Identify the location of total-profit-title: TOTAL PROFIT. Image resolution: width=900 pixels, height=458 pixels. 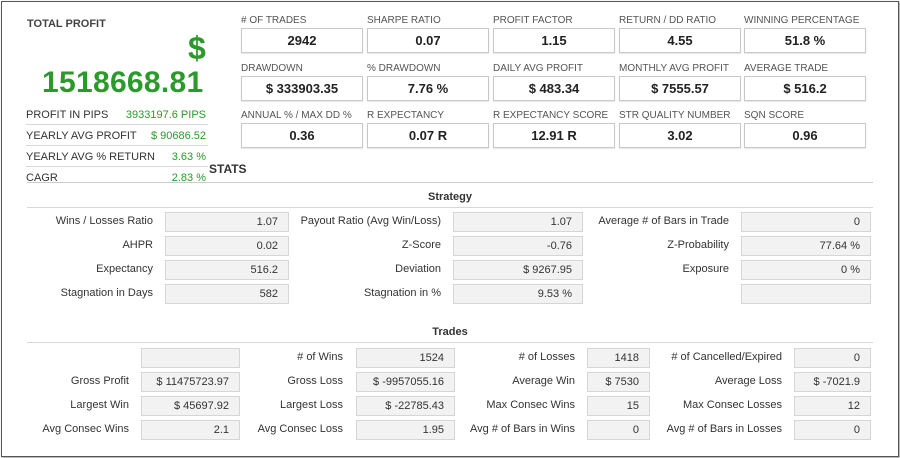
(66, 24).